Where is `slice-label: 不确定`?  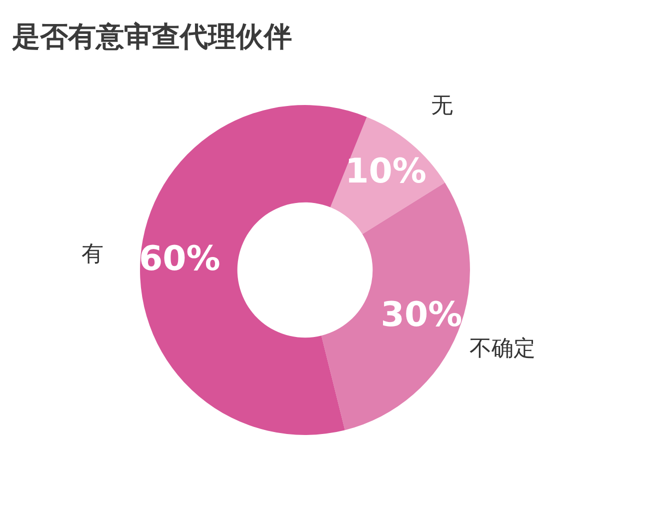 slice-label: 不确定 is located at coordinates (502, 349).